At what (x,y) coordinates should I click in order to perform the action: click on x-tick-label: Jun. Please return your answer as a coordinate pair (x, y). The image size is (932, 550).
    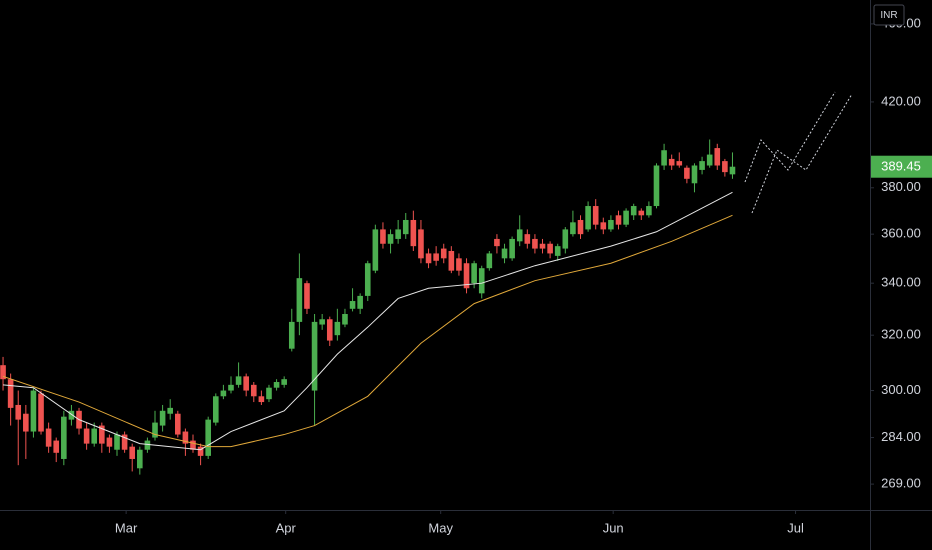
    Looking at the image, I should click on (613, 527).